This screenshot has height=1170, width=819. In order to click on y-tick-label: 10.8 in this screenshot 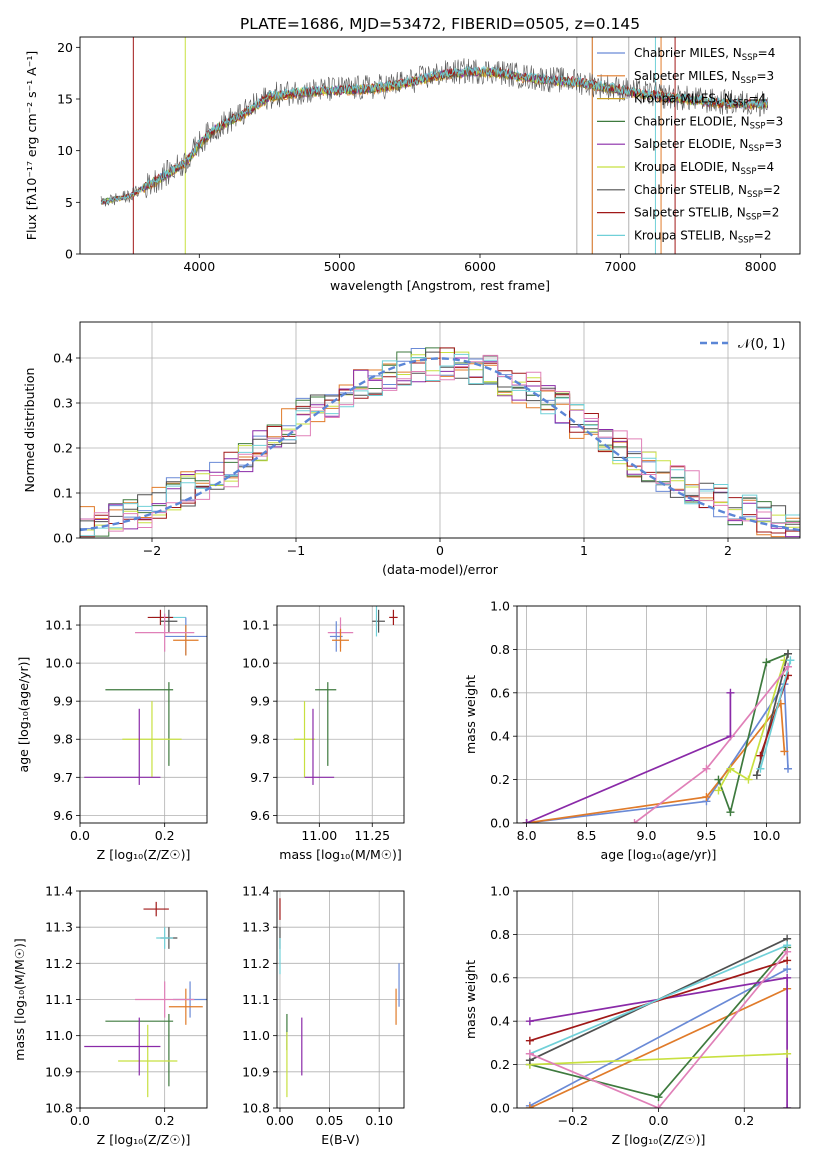, I will do `click(256, 1108)`.